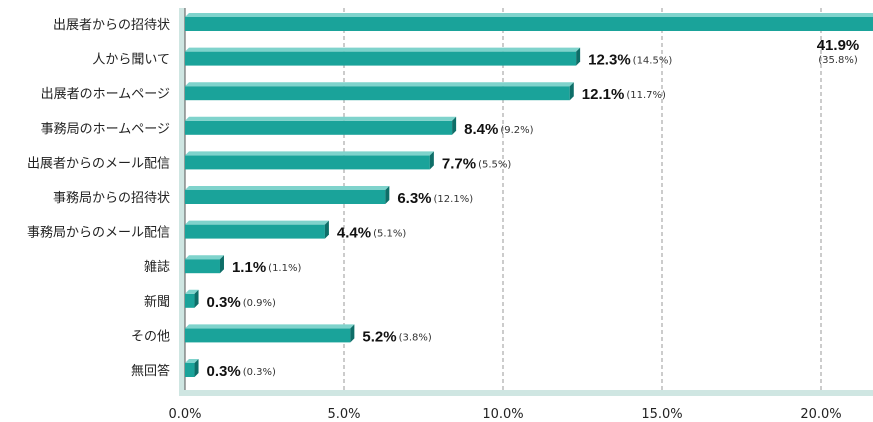  What do you see at coordinates (150, 371) in the screenshot?
I see `category-label: 無回答` at bounding box center [150, 371].